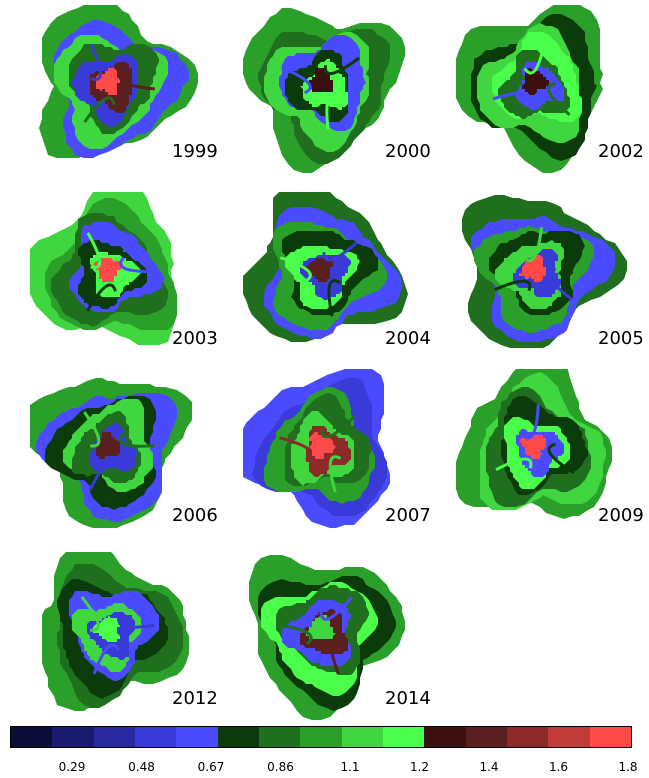 This screenshot has width=649, height=778. I want to click on colorbar-tick-label: 0.67, so click(211, 767).